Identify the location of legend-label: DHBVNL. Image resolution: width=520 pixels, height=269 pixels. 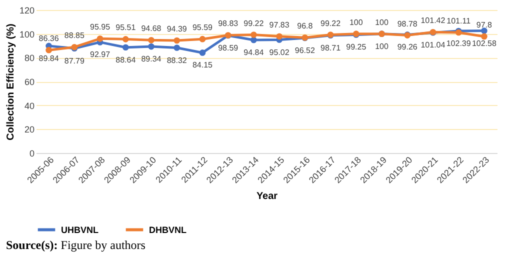
(168, 229).